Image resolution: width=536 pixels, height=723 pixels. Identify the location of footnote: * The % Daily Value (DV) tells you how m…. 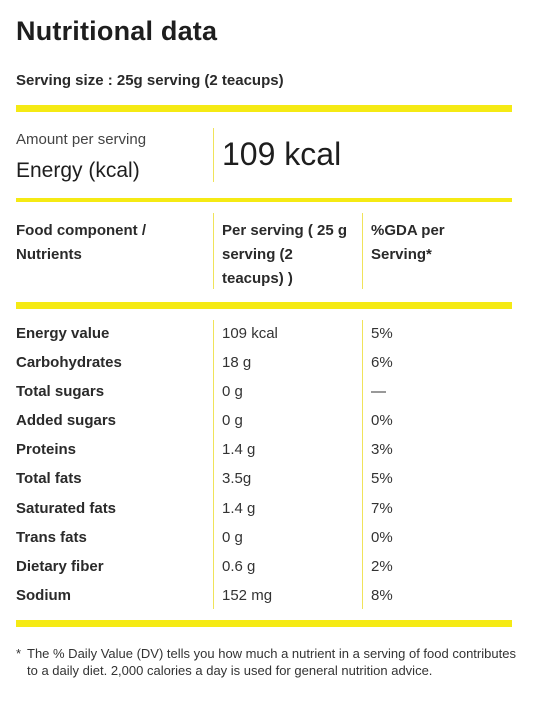
(266, 662).